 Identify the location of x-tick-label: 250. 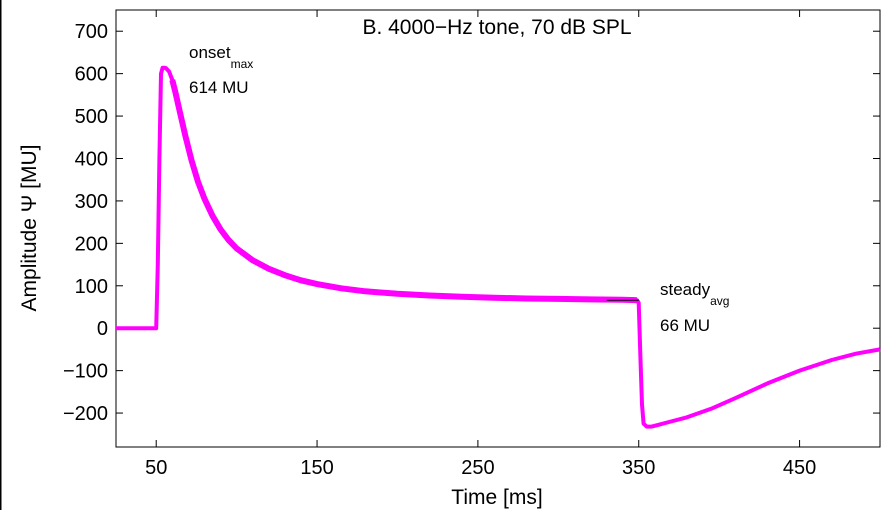
(477, 468).